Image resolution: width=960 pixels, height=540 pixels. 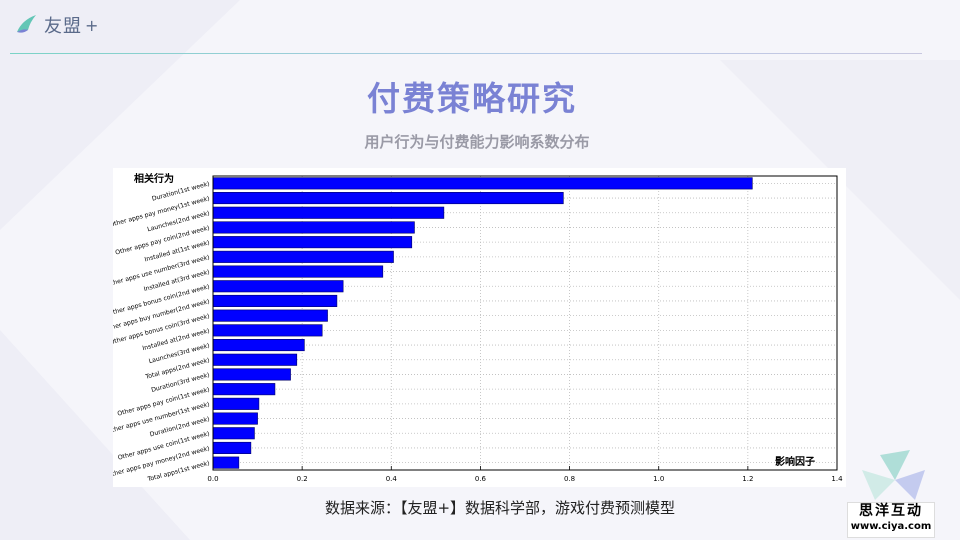 I want to click on watermark-url: www.ciya.com, so click(x=891, y=526).